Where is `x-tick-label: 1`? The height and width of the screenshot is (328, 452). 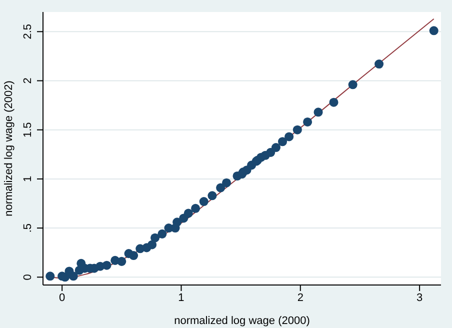 x-tick-label: 1 is located at coordinates (181, 298).